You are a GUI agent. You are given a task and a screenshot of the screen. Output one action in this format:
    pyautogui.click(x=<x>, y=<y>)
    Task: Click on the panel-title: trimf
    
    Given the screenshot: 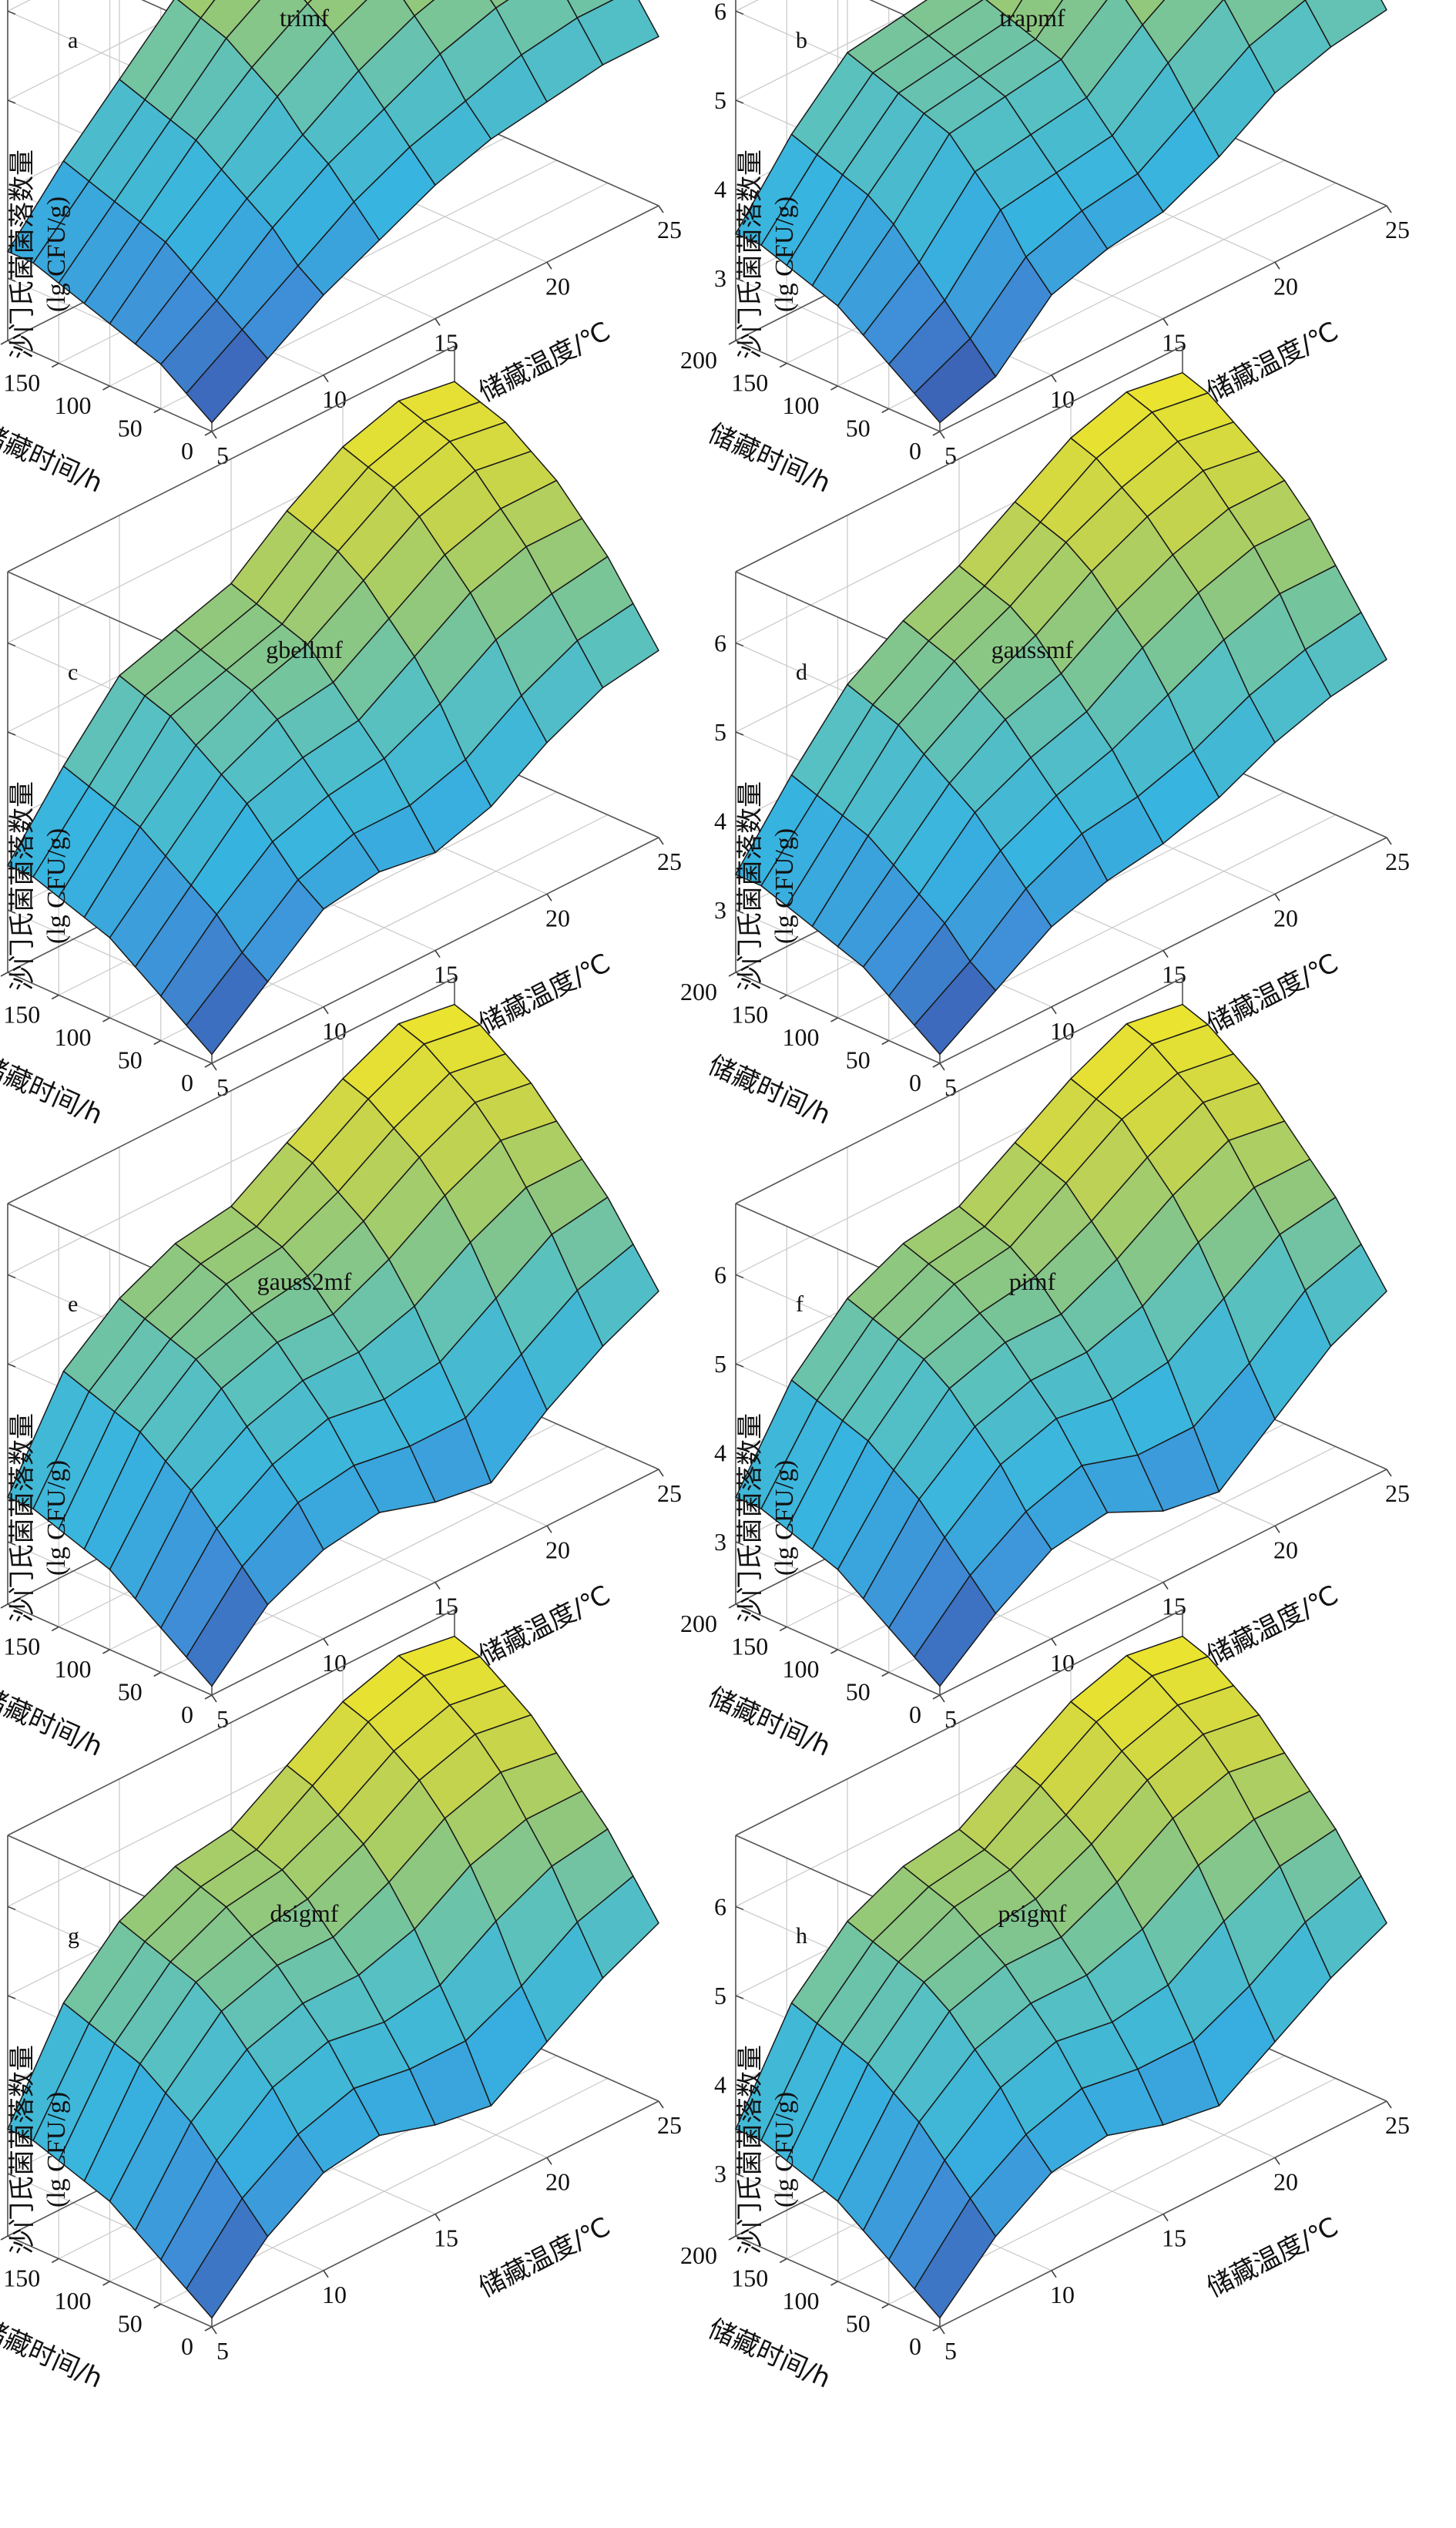 What is the action you would take?
    pyautogui.click(x=304, y=18)
    